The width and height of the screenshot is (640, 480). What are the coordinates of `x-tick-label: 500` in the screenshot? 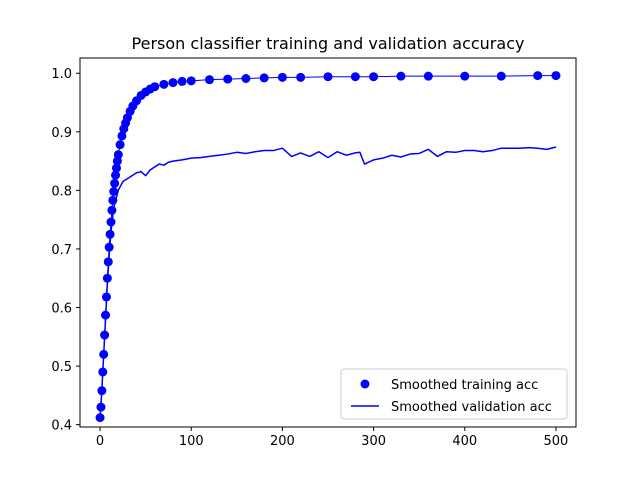 It's located at (556, 441).